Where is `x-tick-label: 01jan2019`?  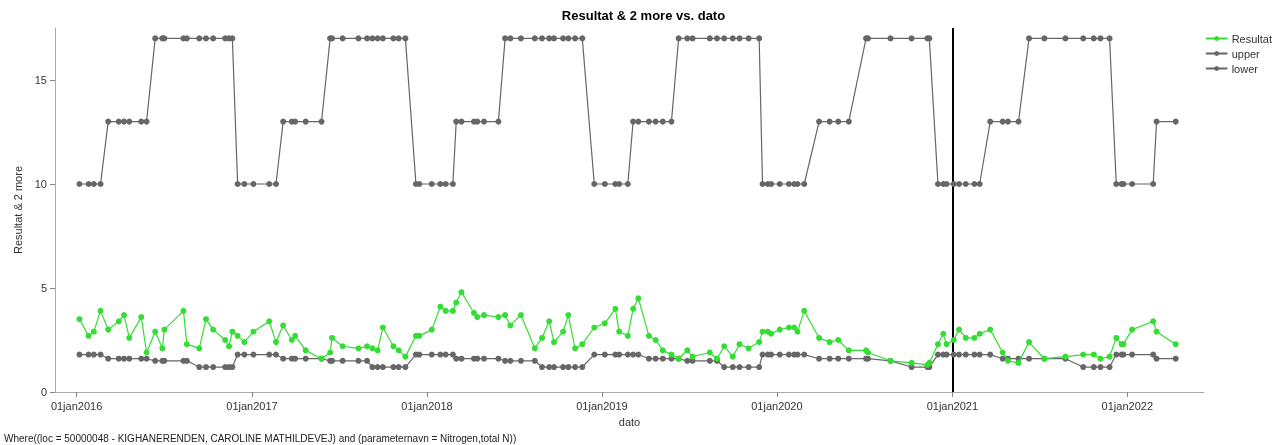
x-tick-label: 01jan2019 is located at coordinates (602, 405).